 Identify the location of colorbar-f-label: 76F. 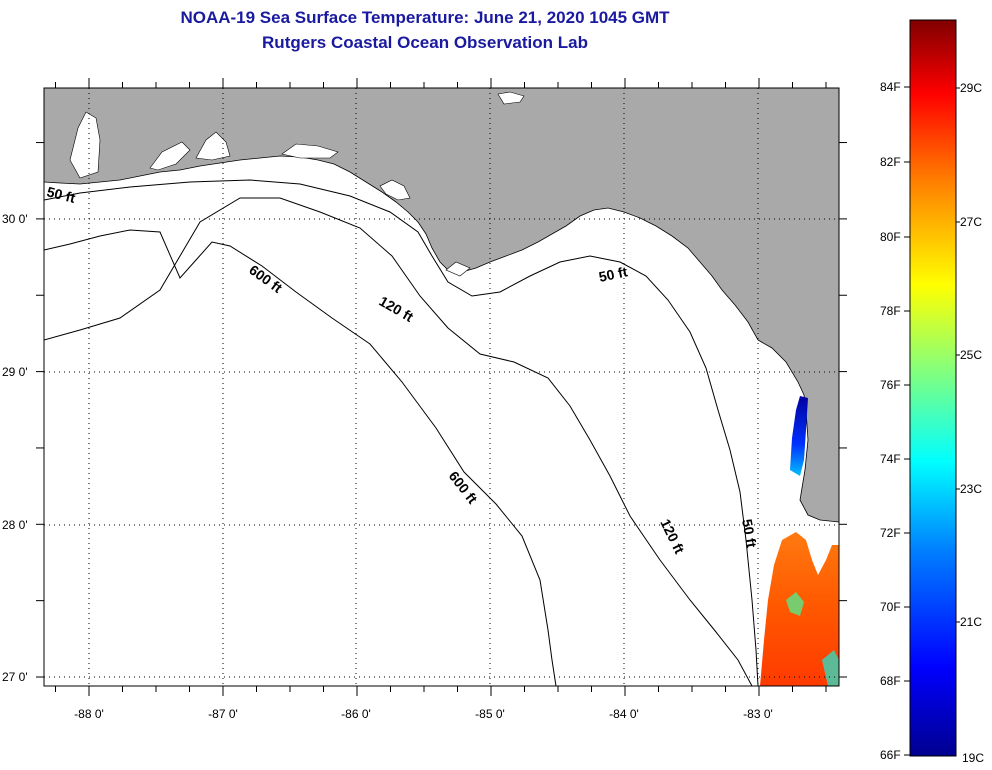
(890, 385).